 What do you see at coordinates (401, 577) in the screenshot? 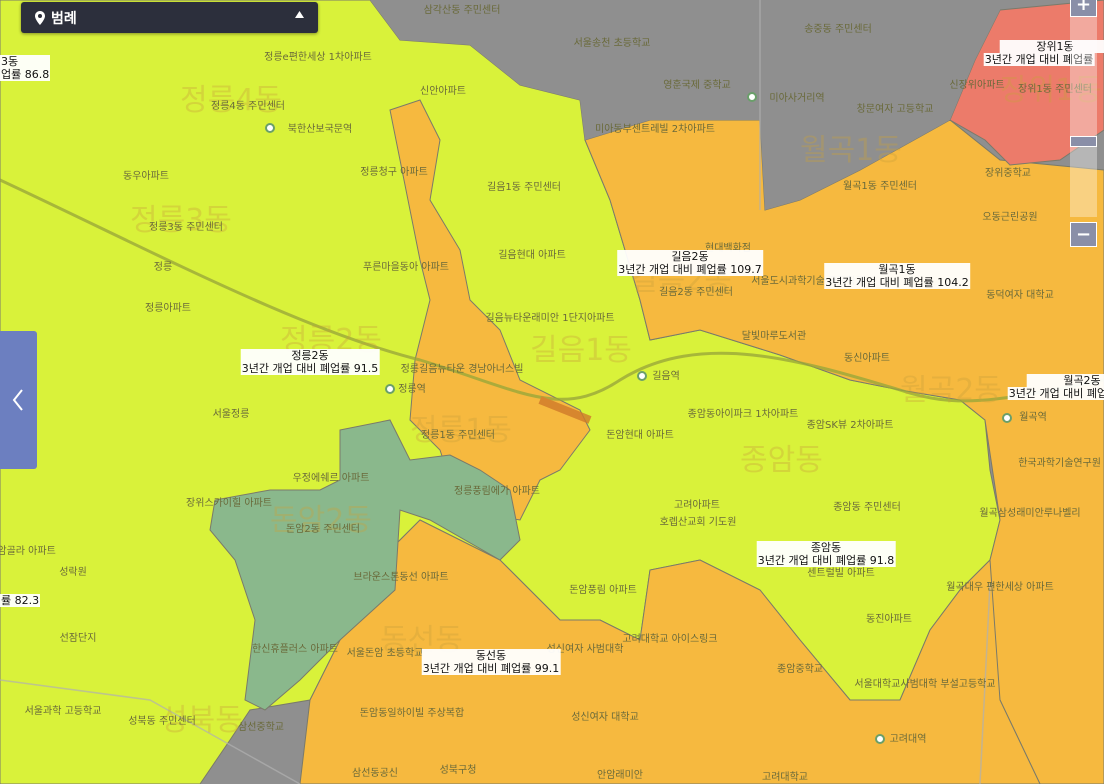
I see `poi-label: 브라운스톤동선 아파트` at bounding box center [401, 577].